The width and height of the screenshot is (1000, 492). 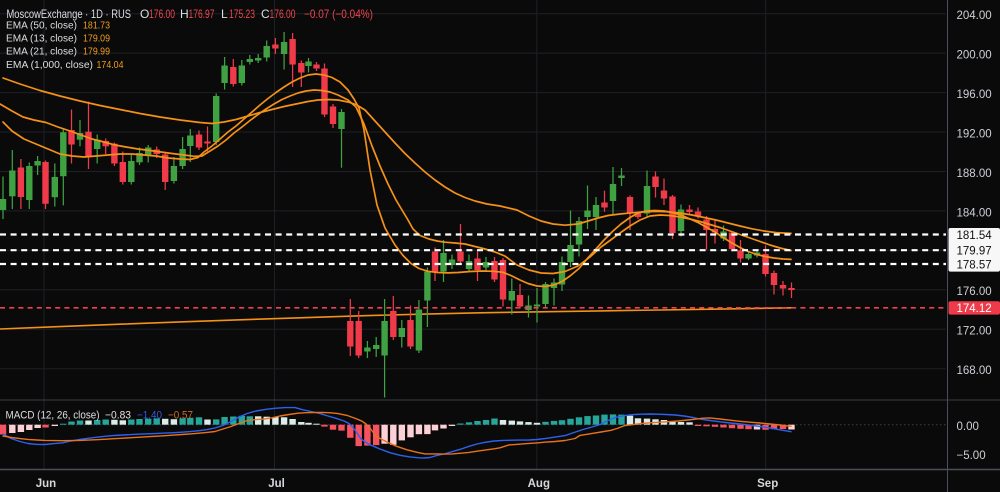 I want to click on svg-text: −1.40, so click(x=149, y=416).